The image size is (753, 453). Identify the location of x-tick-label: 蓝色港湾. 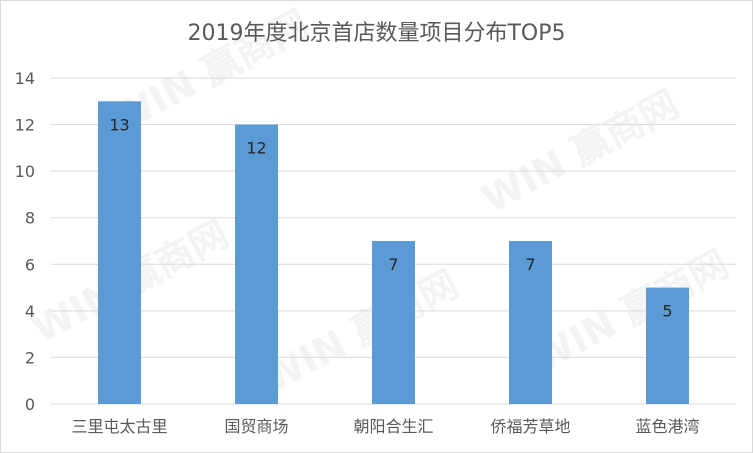
(667, 426).